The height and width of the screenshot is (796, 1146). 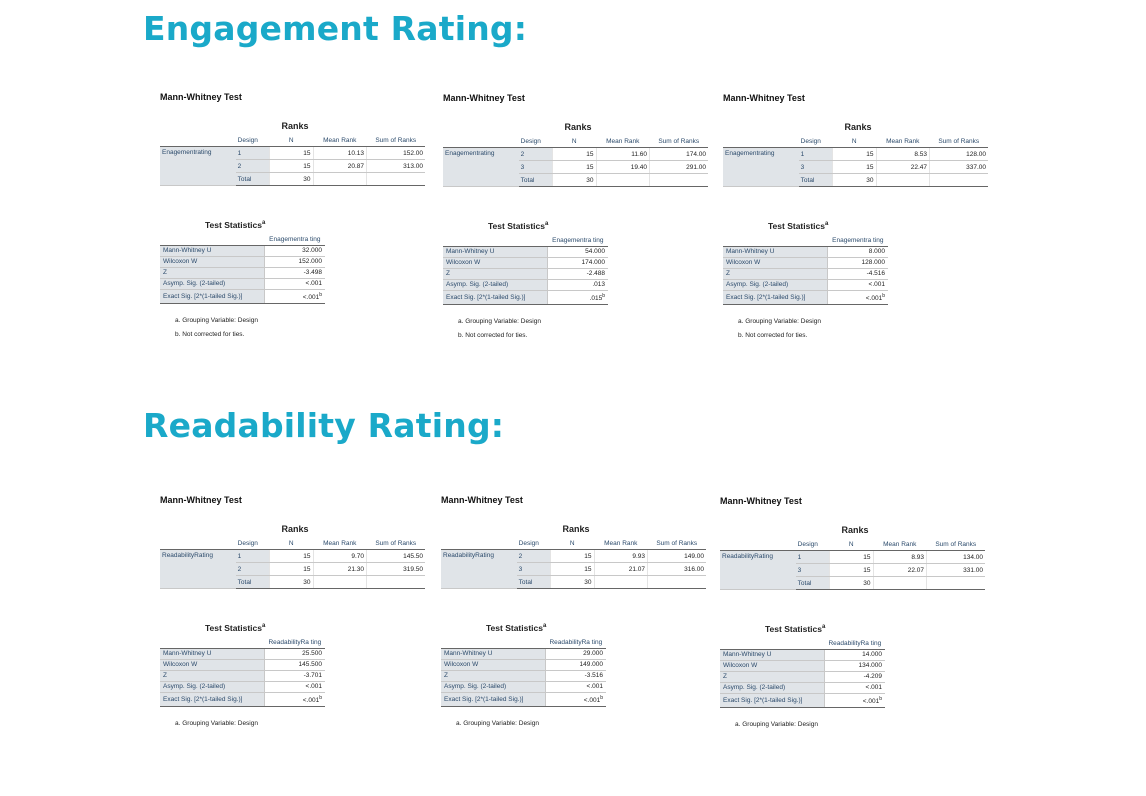 I want to click on ts-row: Wilcoxon W 174.000, so click(x=525, y=263).